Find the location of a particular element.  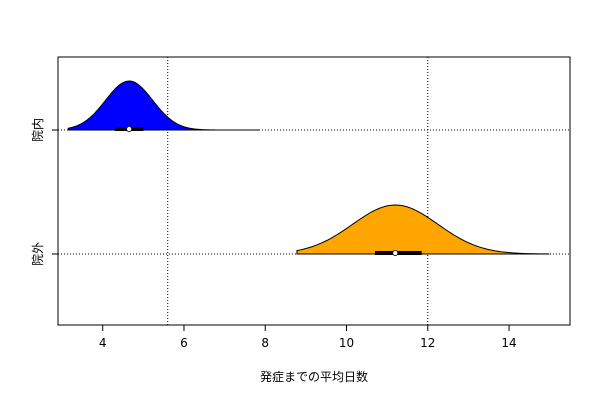

x-tick-label-3: 10 is located at coordinates (346, 343).